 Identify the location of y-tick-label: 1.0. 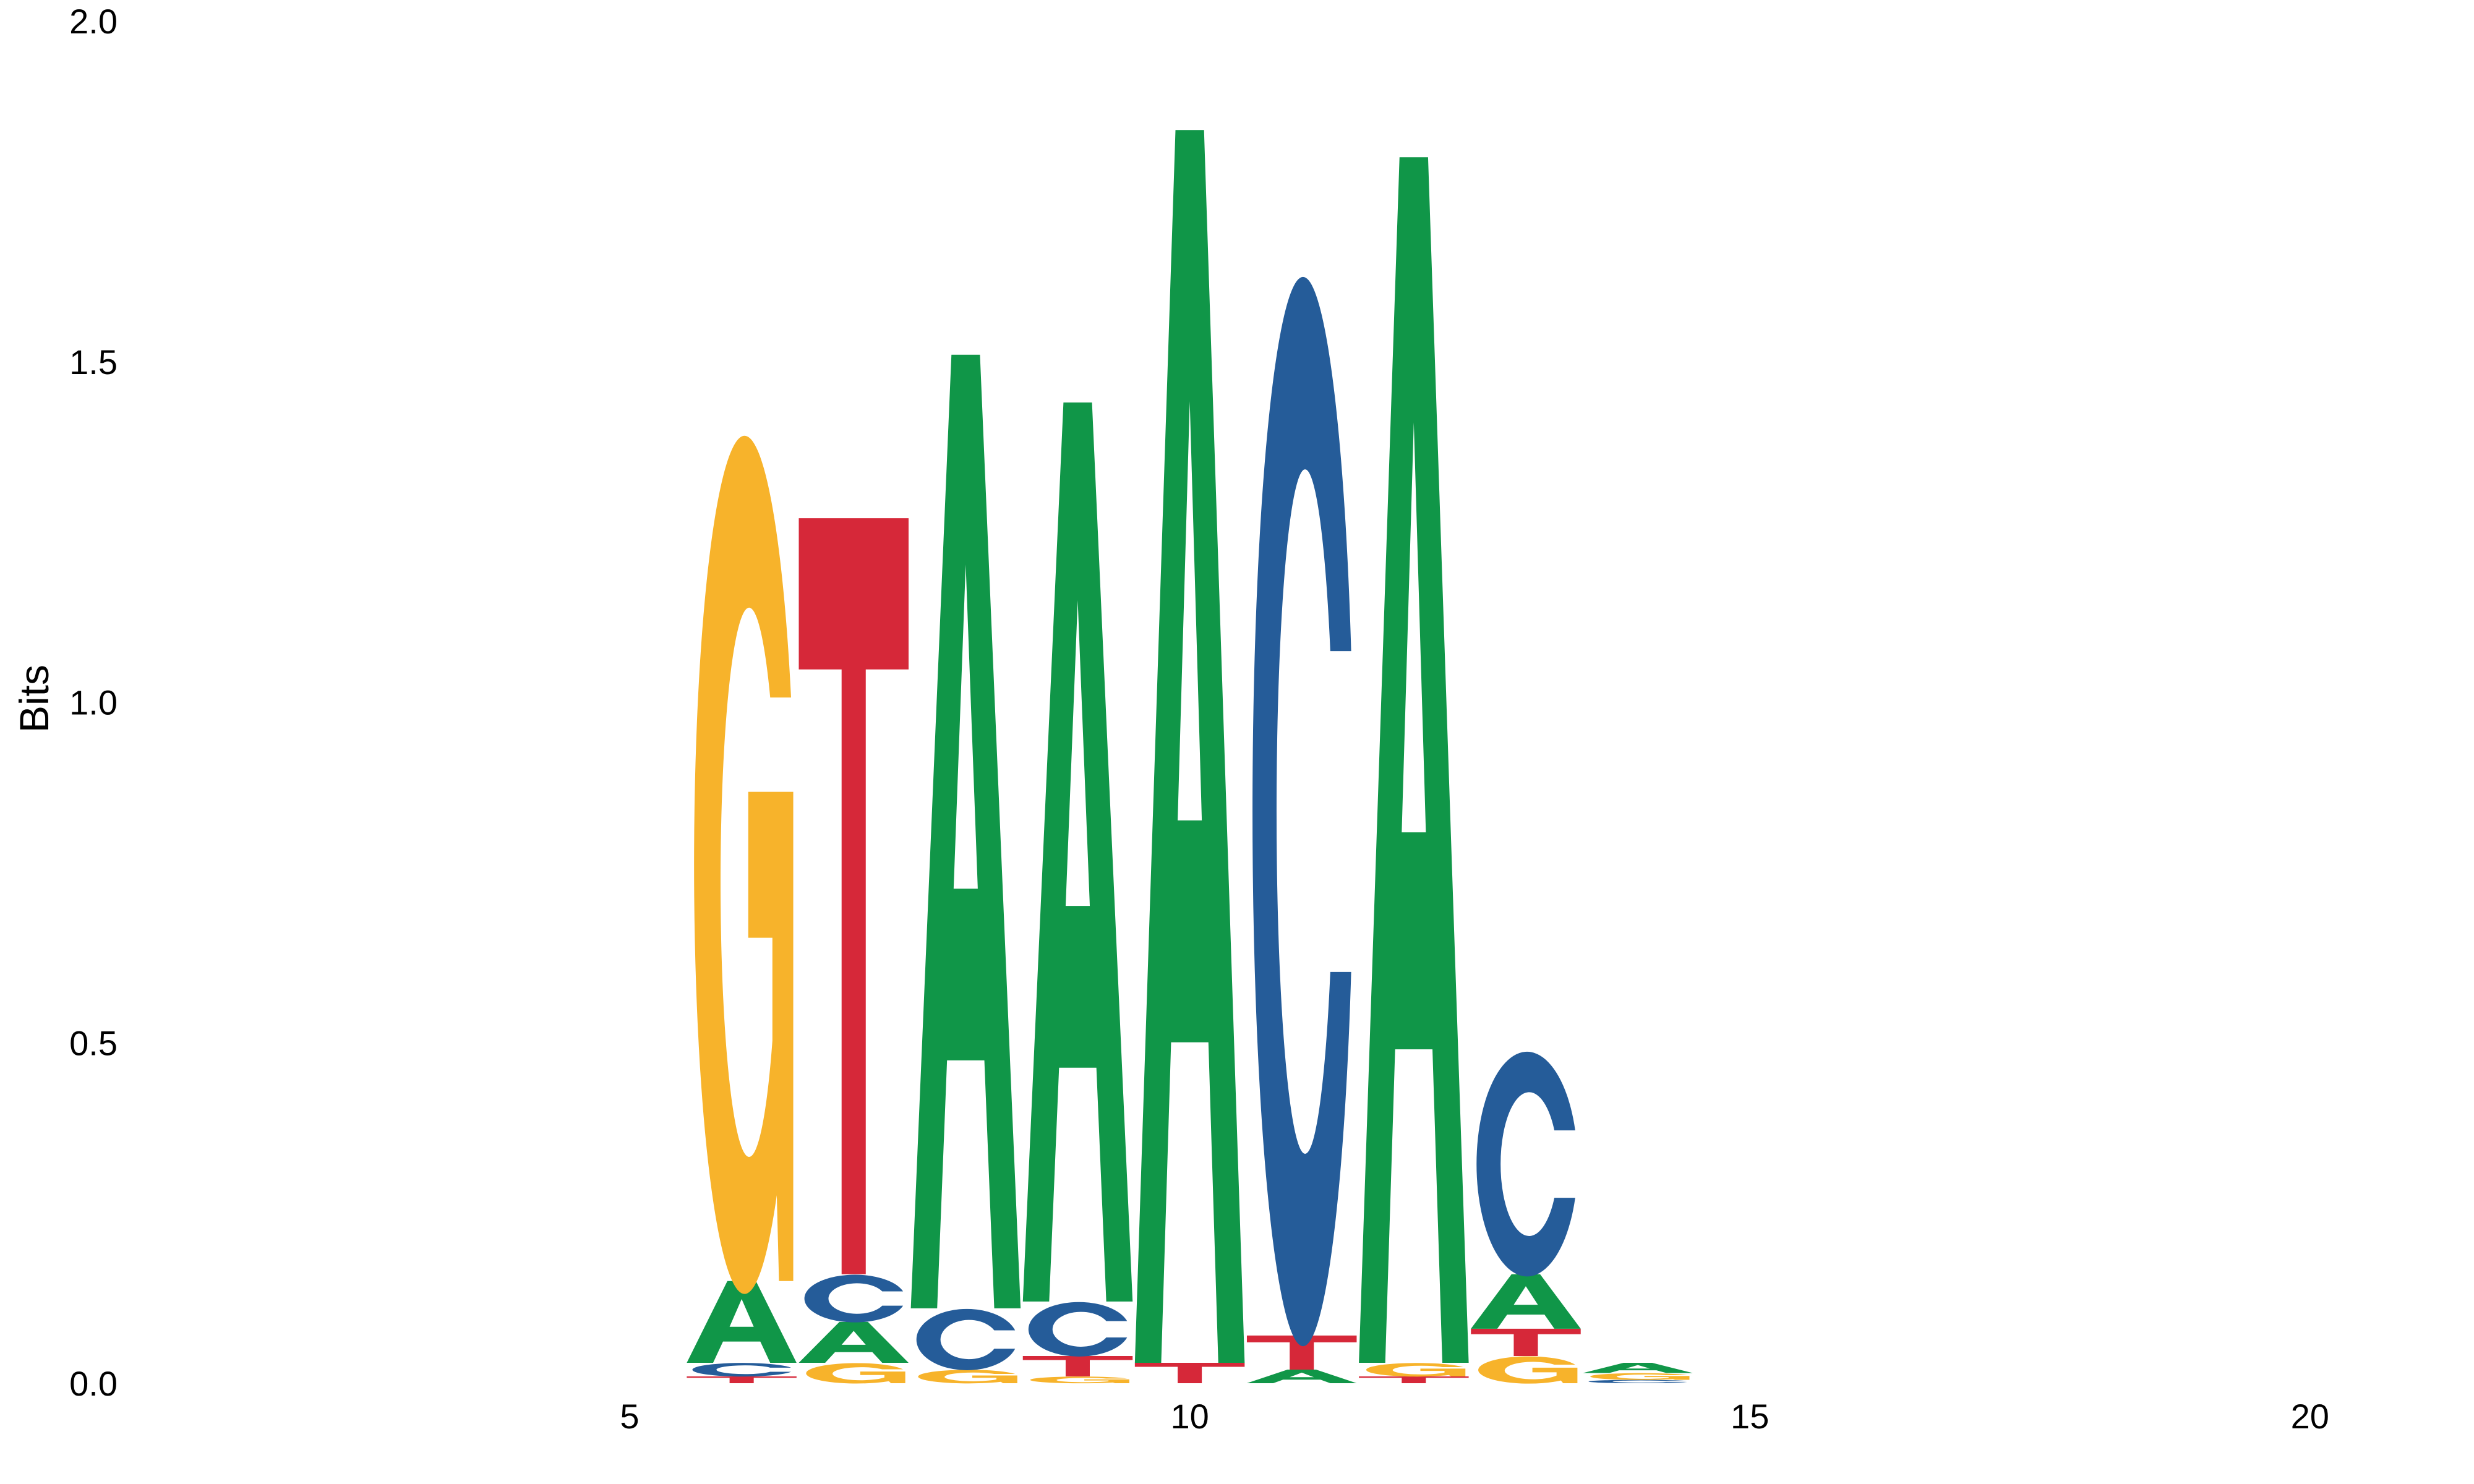
(94, 702).